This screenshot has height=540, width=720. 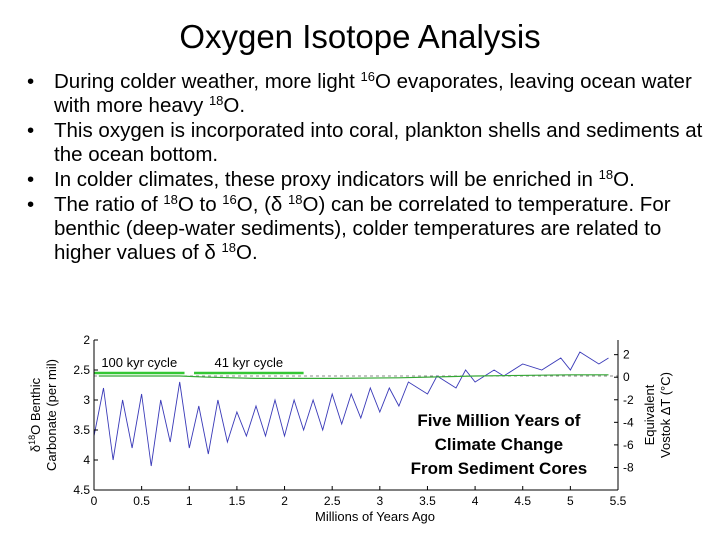 I want to click on cycle-label: 100 kyr cycle, so click(x=139, y=362).